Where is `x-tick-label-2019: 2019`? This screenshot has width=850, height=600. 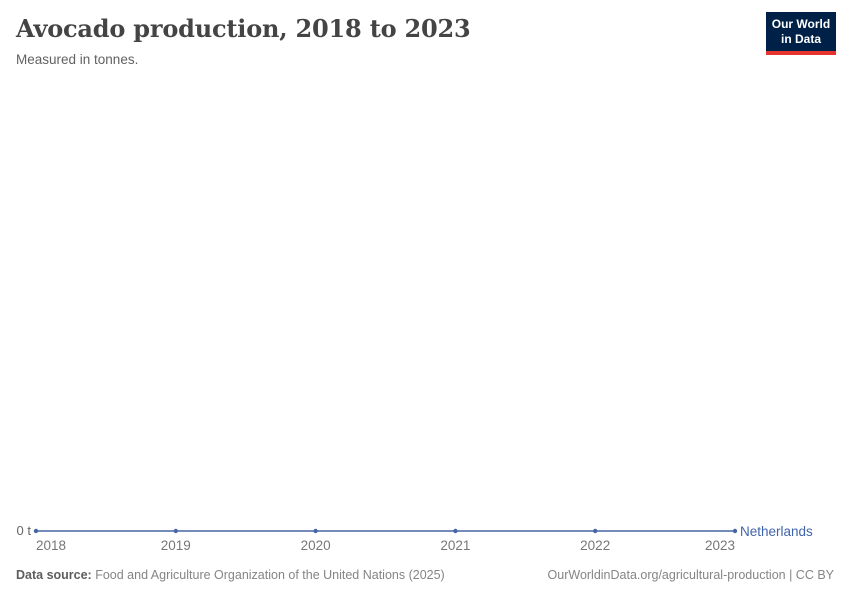
x-tick-label-2019: 2019 is located at coordinates (175, 545).